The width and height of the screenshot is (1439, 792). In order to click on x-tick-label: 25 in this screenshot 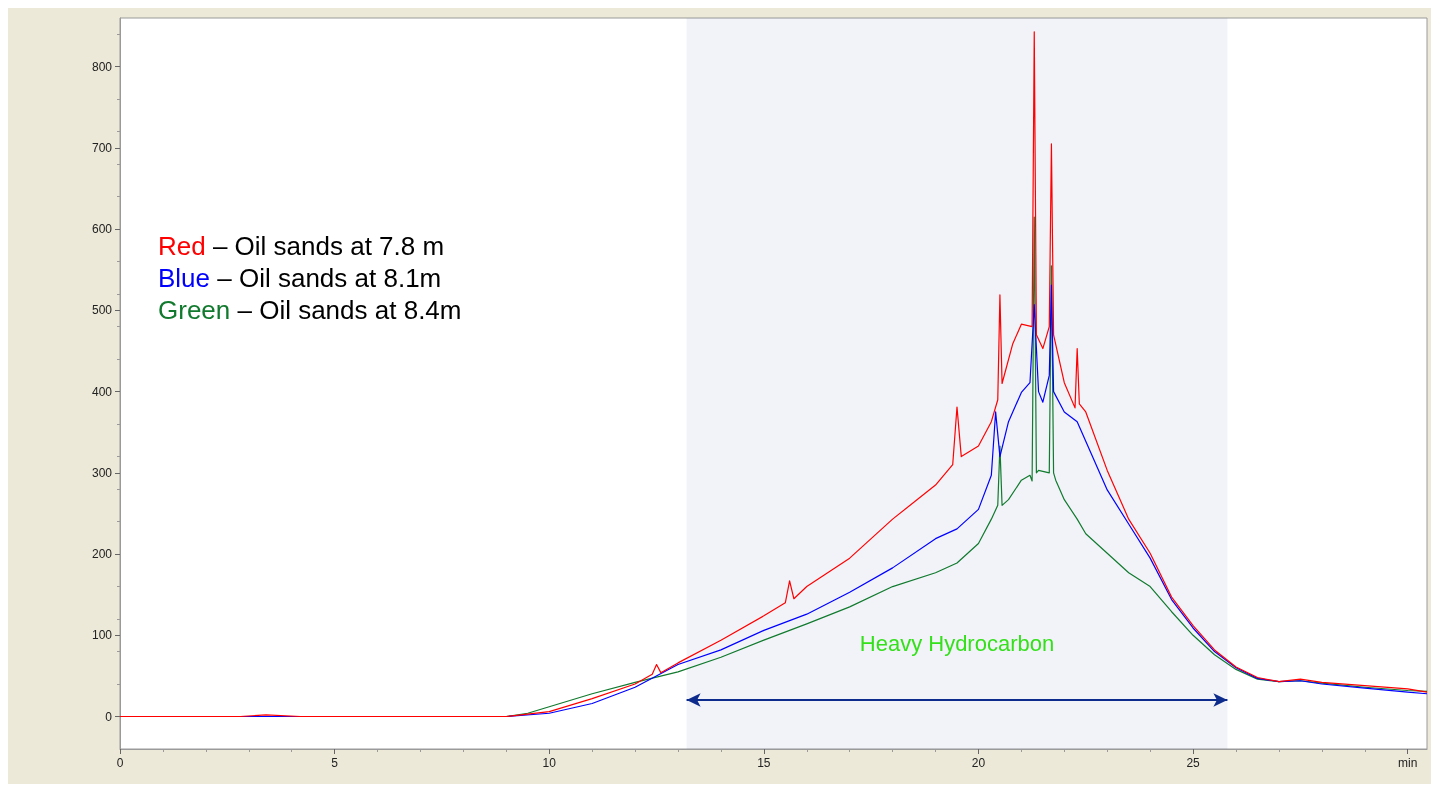, I will do `click(1193, 763)`.